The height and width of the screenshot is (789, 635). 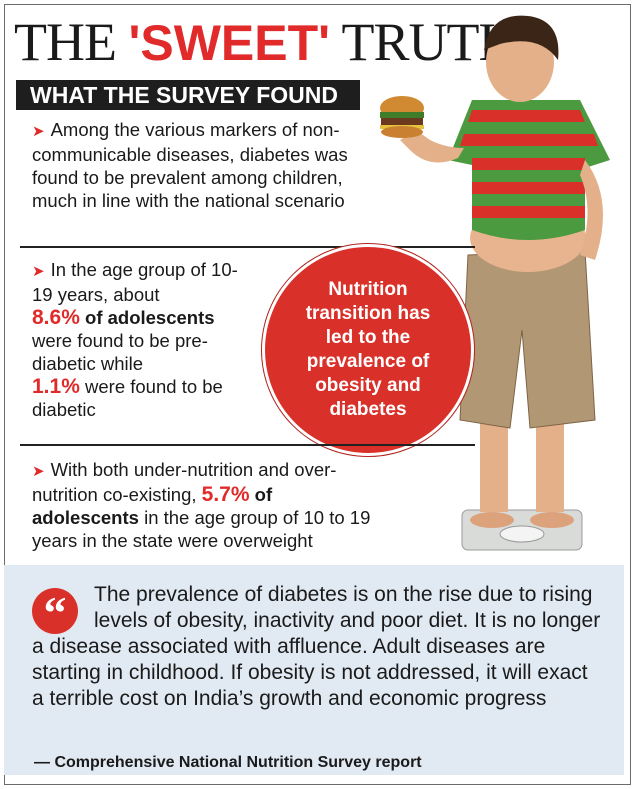 What do you see at coordinates (188, 95) in the screenshot?
I see `section-banner: WHAT THE SURVEY FOUND` at bounding box center [188, 95].